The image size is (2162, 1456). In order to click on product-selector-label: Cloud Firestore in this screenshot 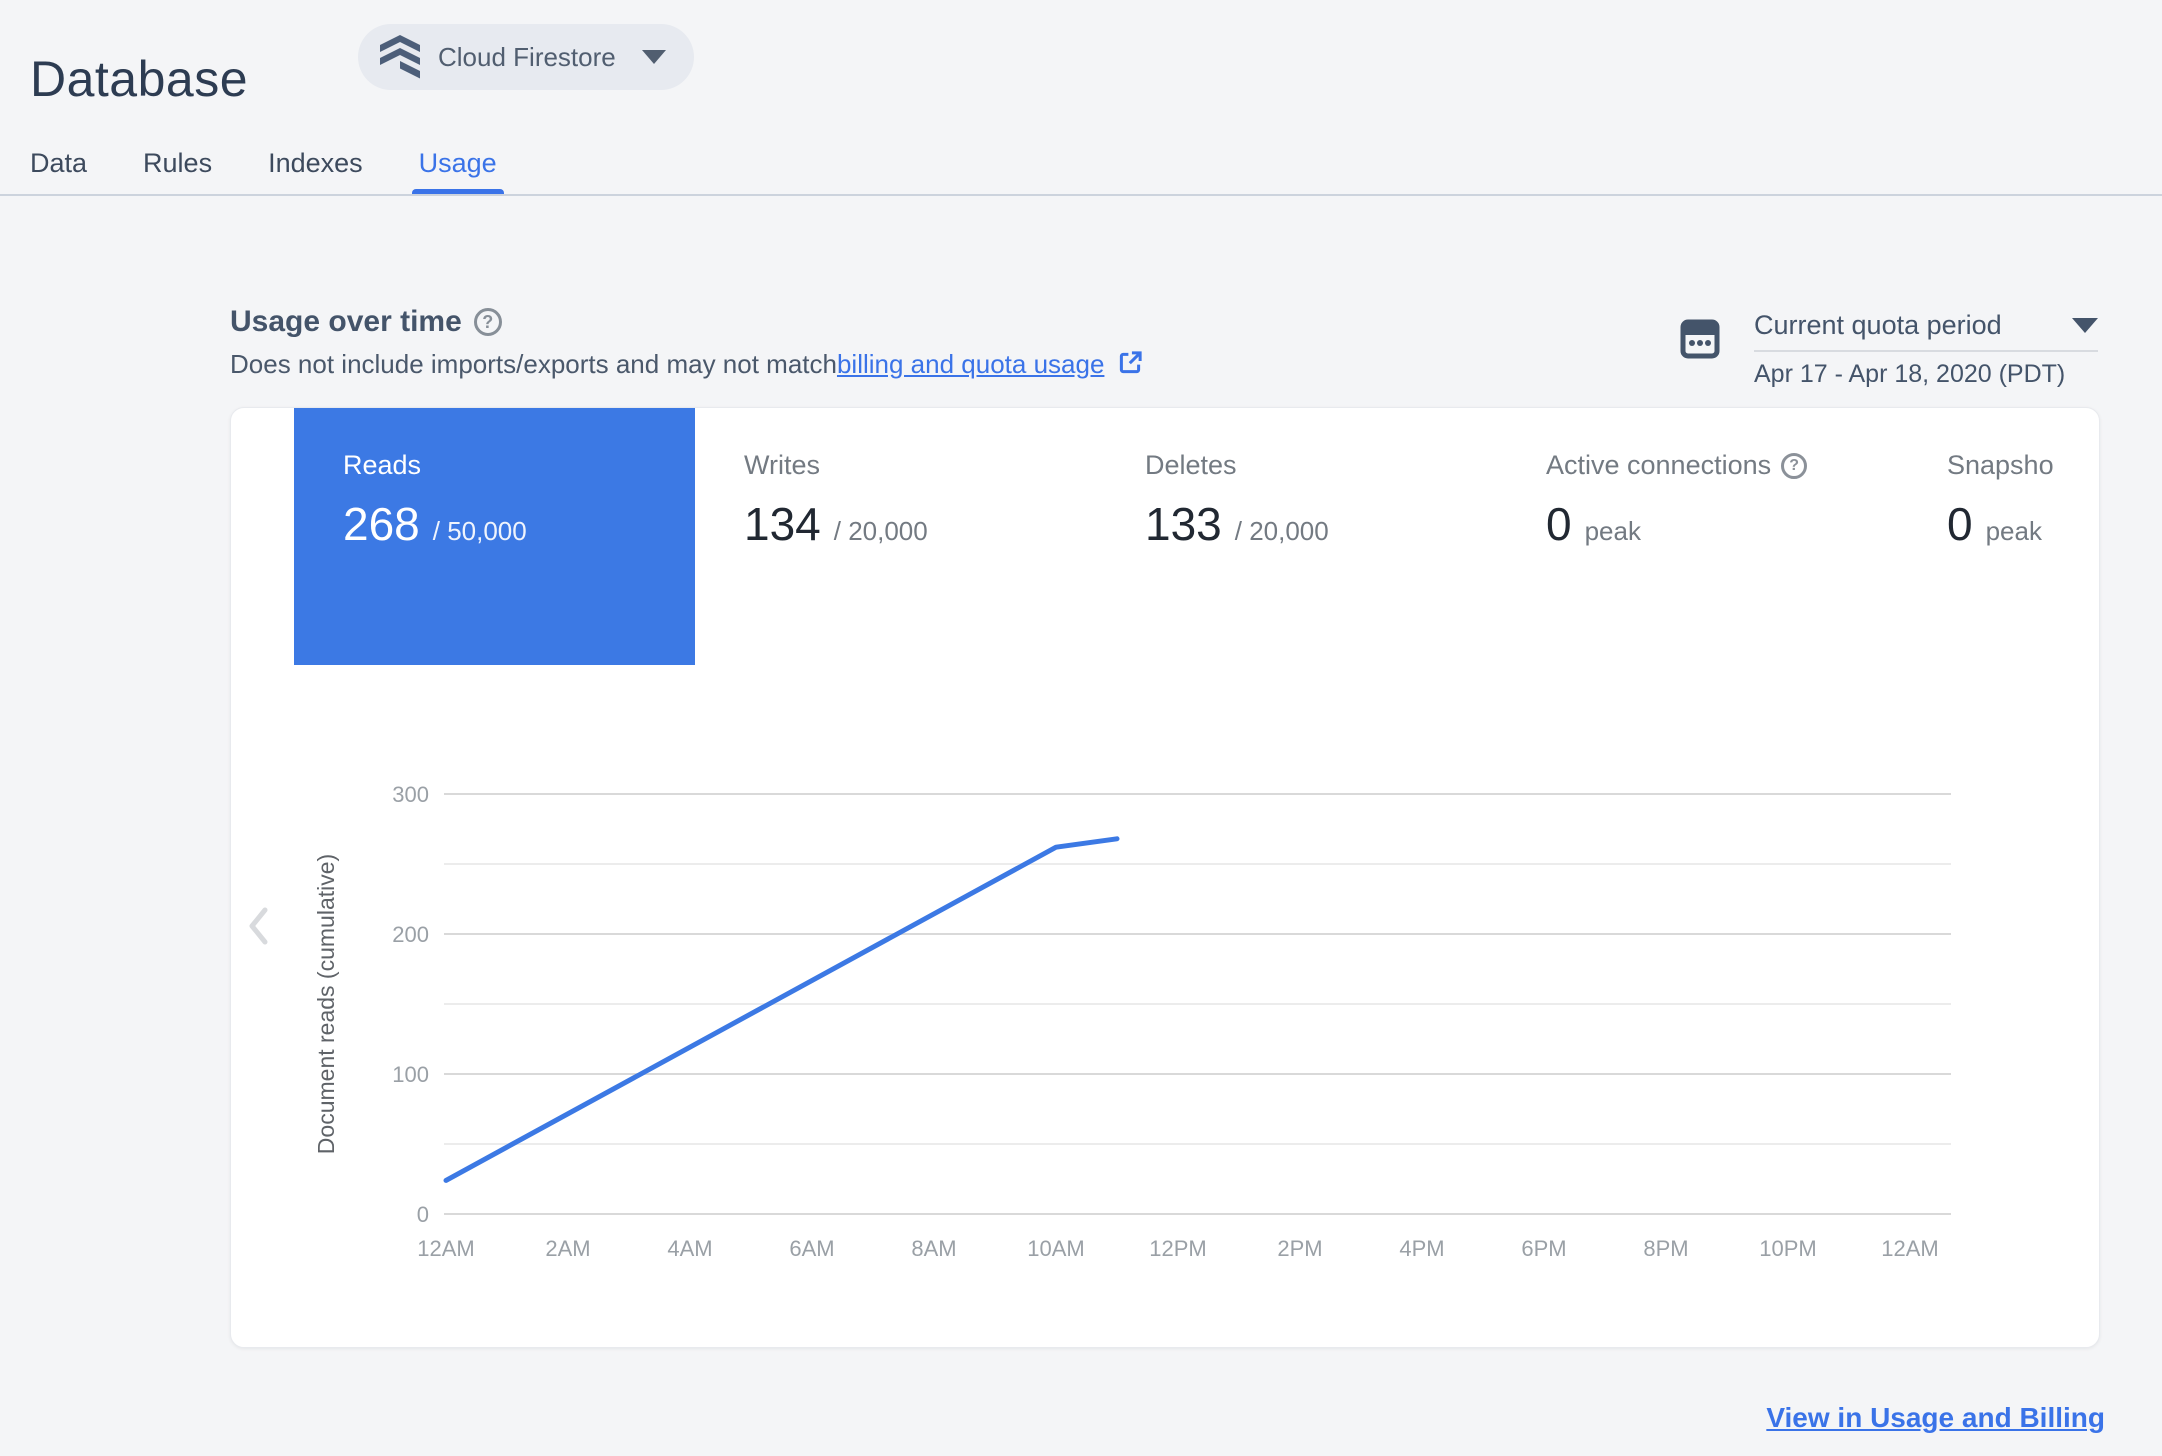, I will do `click(527, 56)`.